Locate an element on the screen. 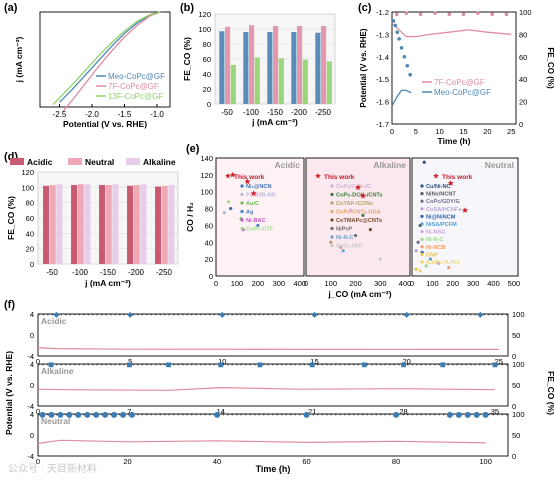  legend-label: NiPcP is located at coordinates (344, 230).